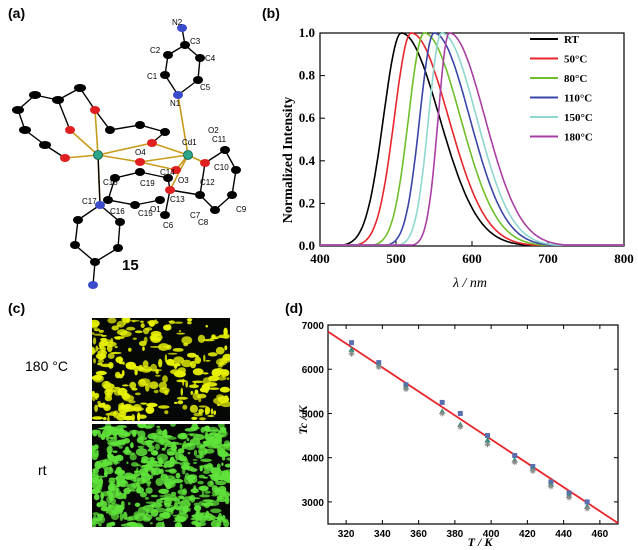 The height and width of the screenshot is (550, 638). I want to click on x-tick-label: 380, so click(455, 534).